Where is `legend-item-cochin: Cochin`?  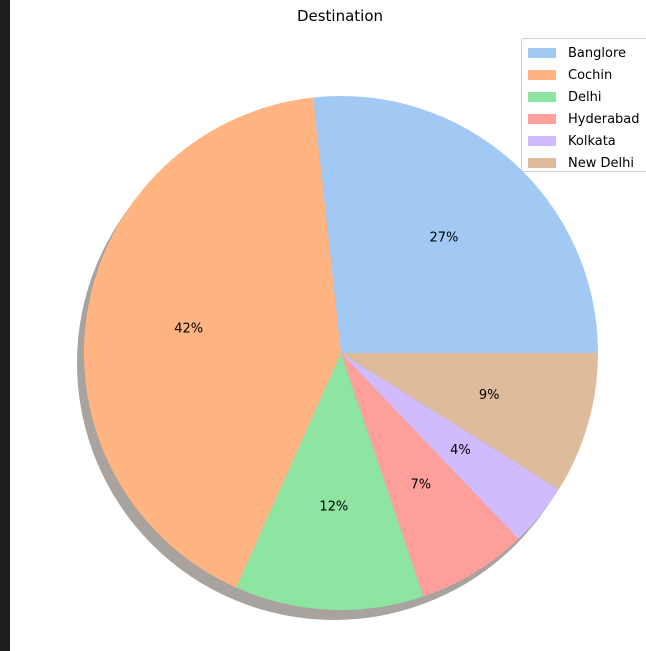 legend-item-cochin: Cochin is located at coordinates (587, 75).